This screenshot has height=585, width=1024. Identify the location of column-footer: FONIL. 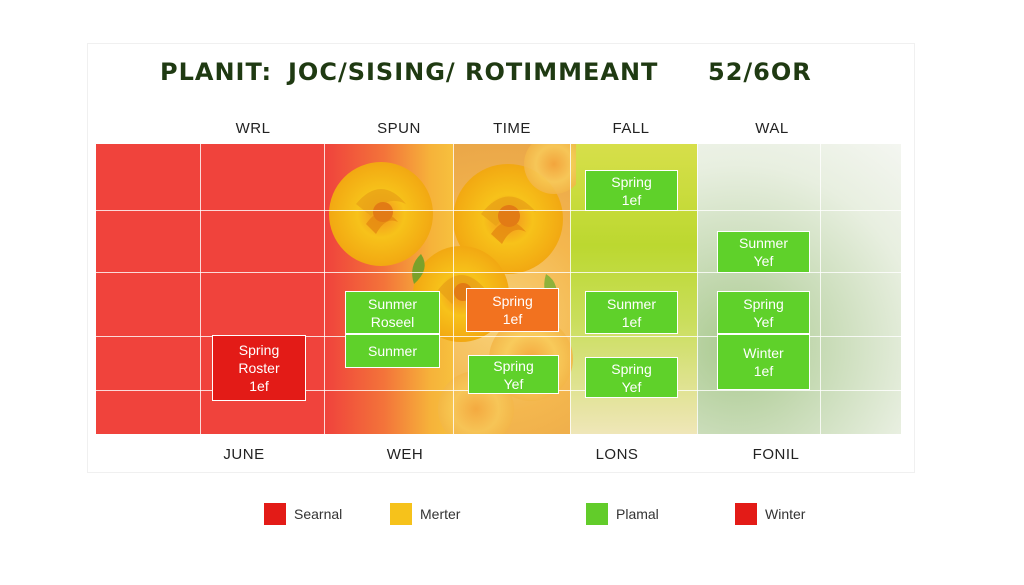
(776, 454).